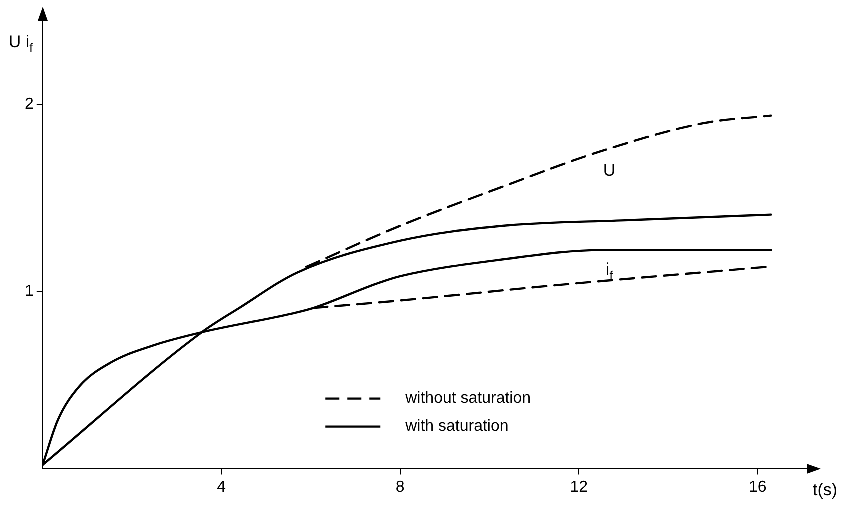  Describe the element at coordinates (468, 399) in the screenshot. I see `legend-label: without saturation` at that location.